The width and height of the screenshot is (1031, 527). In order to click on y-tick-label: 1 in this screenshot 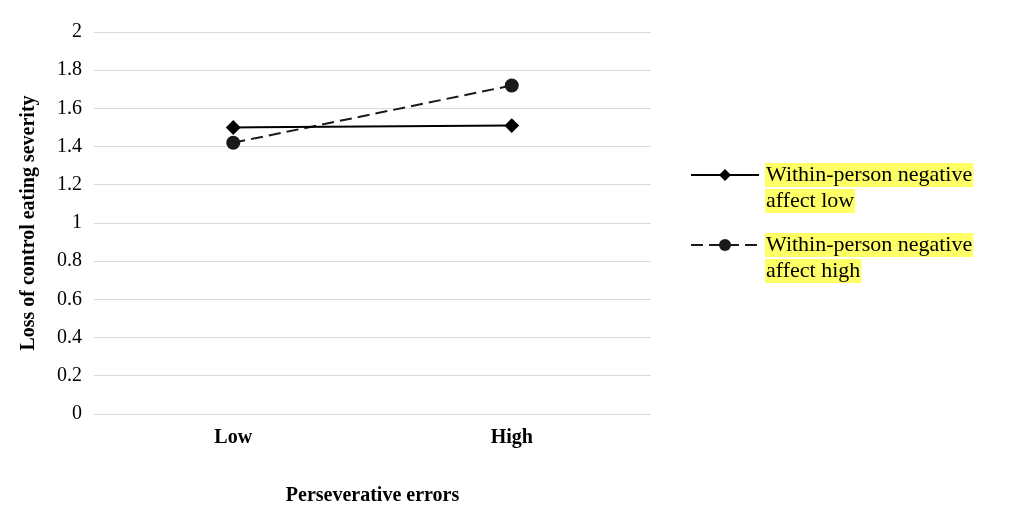, I will do `click(77, 221)`.